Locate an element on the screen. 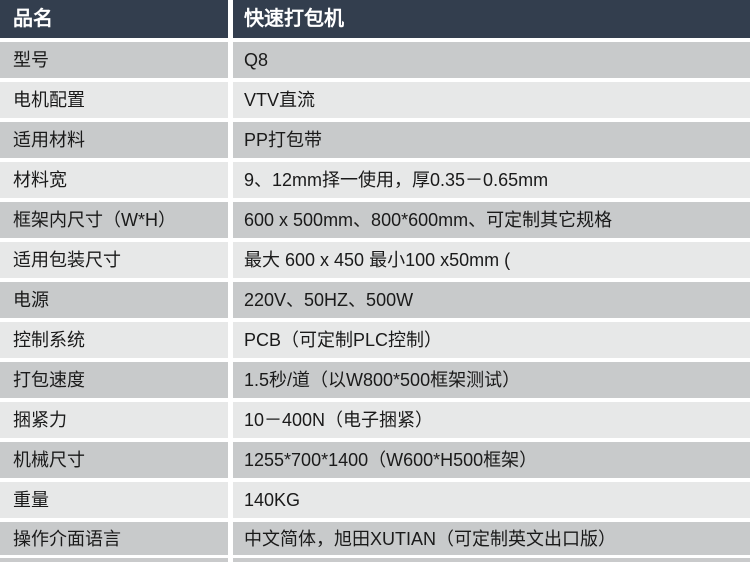  table-header-row: 品名 快速打包机 is located at coordinates (375, 19).